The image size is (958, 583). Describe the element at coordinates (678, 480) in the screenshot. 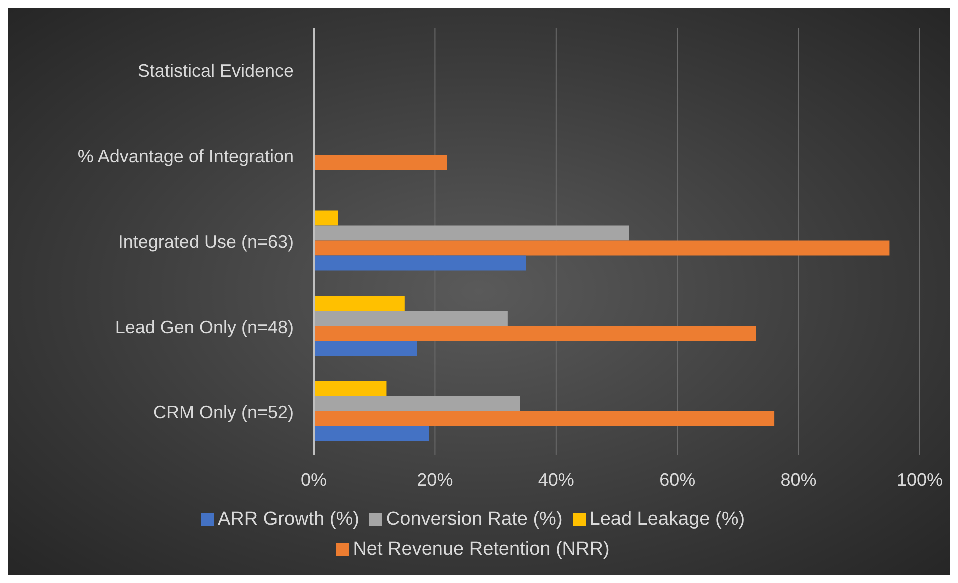

I see `x-tick-label: 60%` at that location.